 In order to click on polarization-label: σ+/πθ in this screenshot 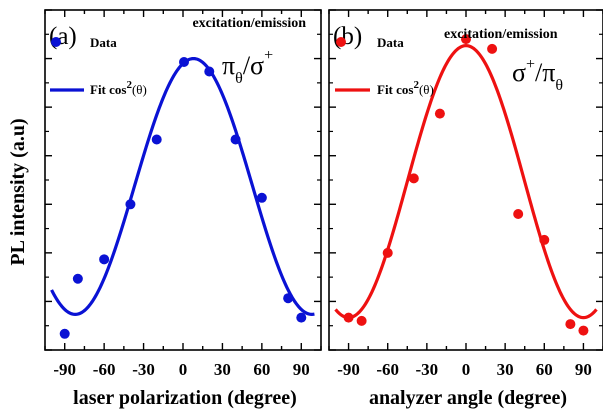, I will do `click(537, 75)`.